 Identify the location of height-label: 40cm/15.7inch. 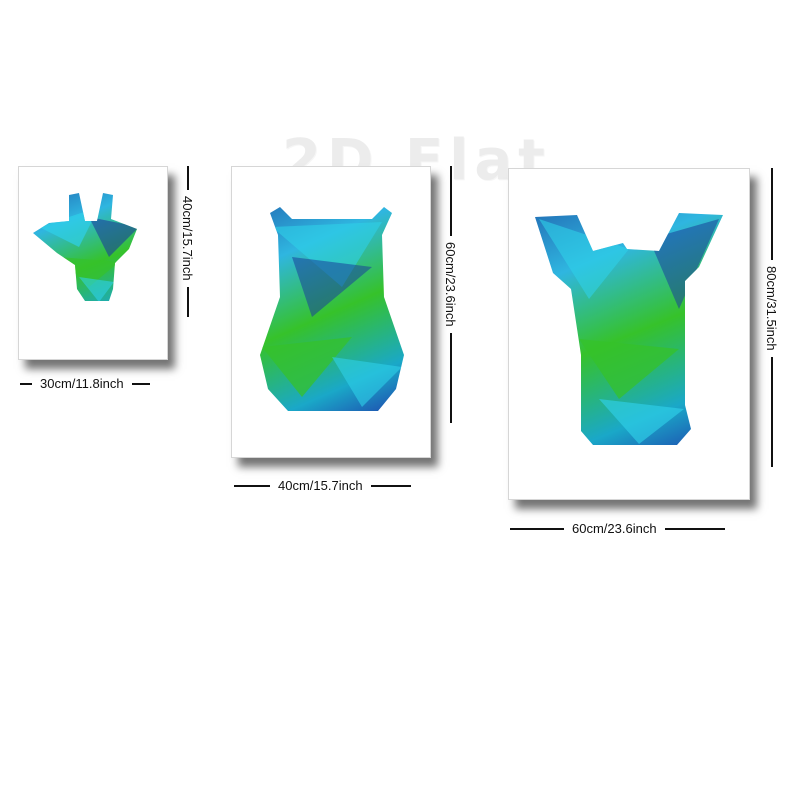
(187, 238).